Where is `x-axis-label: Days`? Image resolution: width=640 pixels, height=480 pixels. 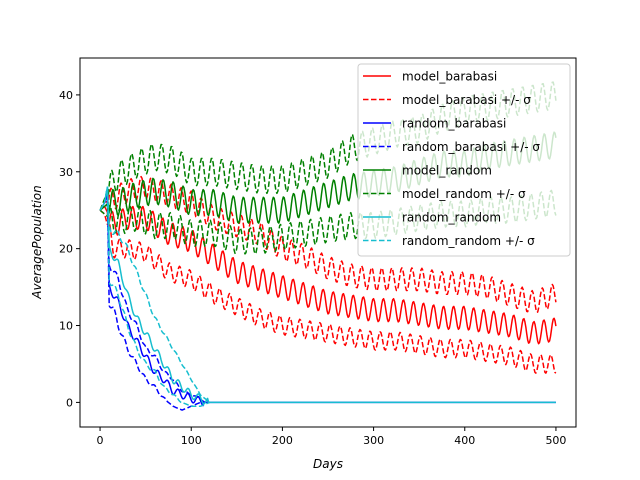
x-axis-label: Days is located at coordinates (328, 464).